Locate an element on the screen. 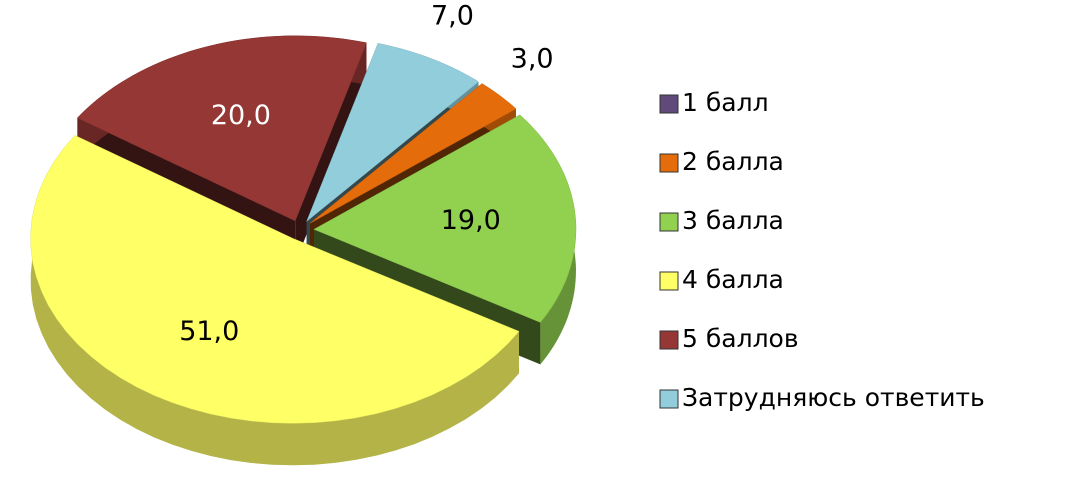 Image resolution: width=1089 pixels, height=499 pixels. legend-label: 5 баллов is located at coordinates (740, 338).